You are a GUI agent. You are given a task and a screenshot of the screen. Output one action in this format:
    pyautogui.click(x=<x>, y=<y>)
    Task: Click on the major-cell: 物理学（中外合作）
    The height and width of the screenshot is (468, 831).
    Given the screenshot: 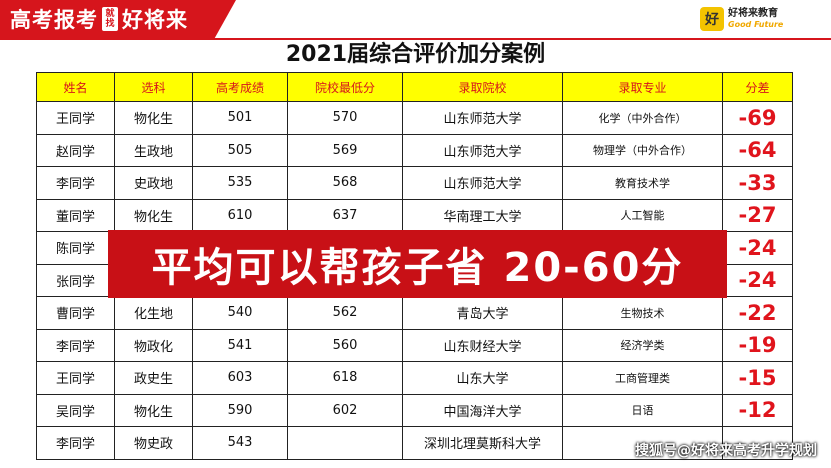 What is the action you would take?
    pyautogui.click(x=642, y=150)
    